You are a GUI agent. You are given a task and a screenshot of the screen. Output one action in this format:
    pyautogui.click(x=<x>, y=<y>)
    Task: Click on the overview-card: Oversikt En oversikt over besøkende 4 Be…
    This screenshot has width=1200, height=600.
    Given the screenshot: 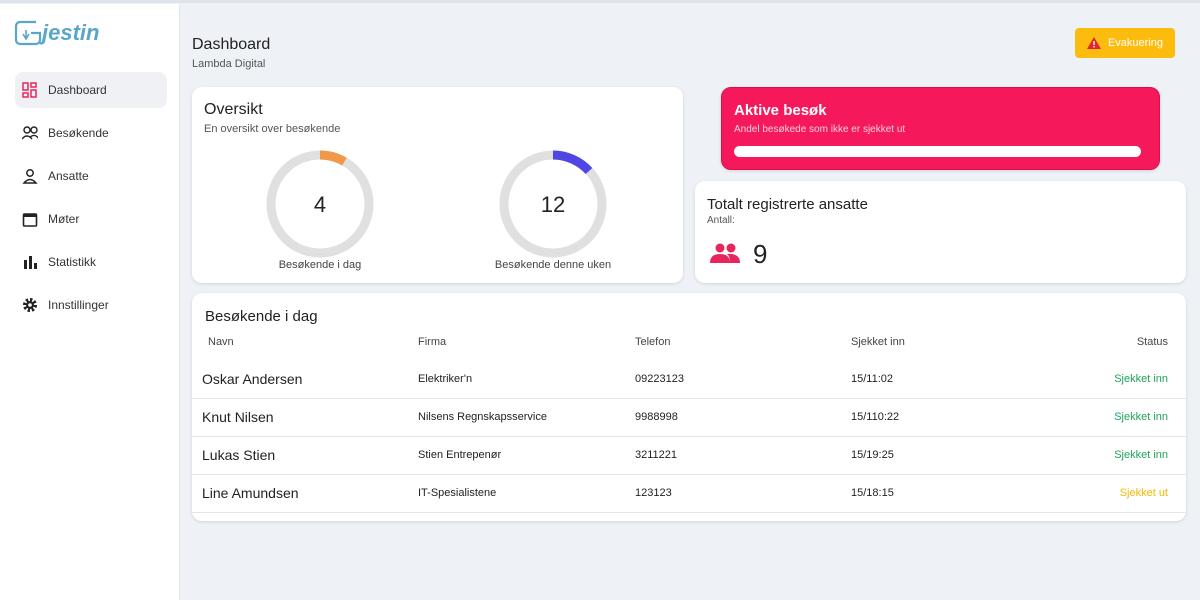 What is the action you would take?
    pyautogui.click(x=437, y=185)
    